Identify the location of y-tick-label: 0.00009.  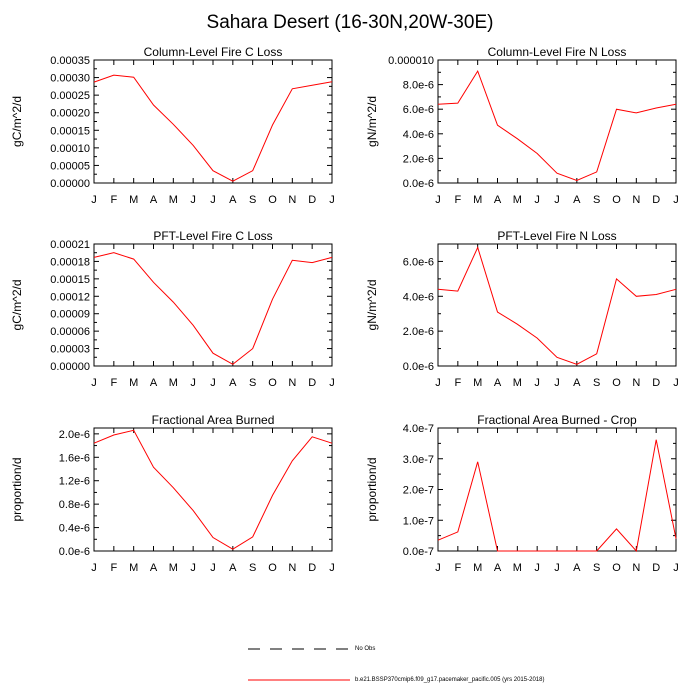
(70, 315).